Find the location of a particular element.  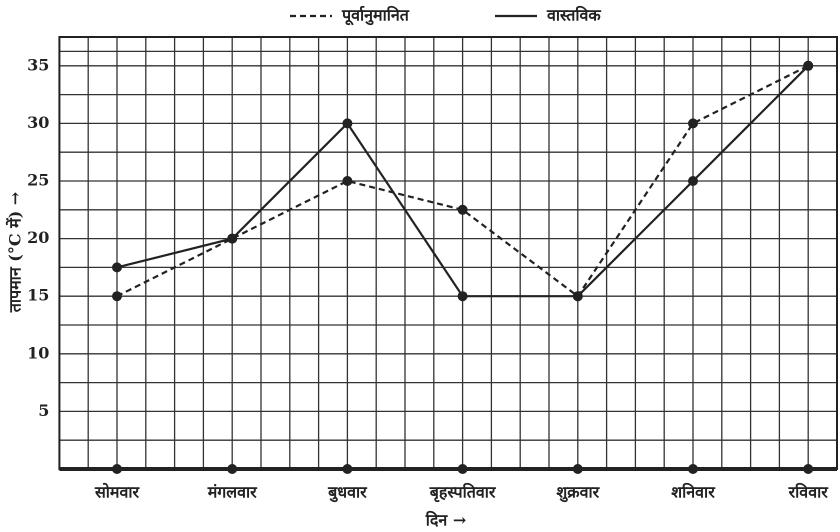

y-tick-label: 35 is located at coordinates (38, 64).